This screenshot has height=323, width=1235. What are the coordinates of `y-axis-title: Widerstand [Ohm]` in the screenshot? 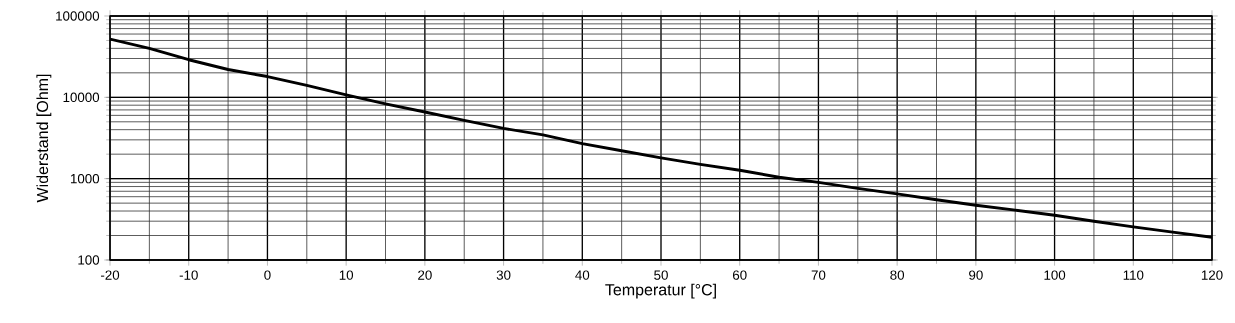 It's located at (44, 138).